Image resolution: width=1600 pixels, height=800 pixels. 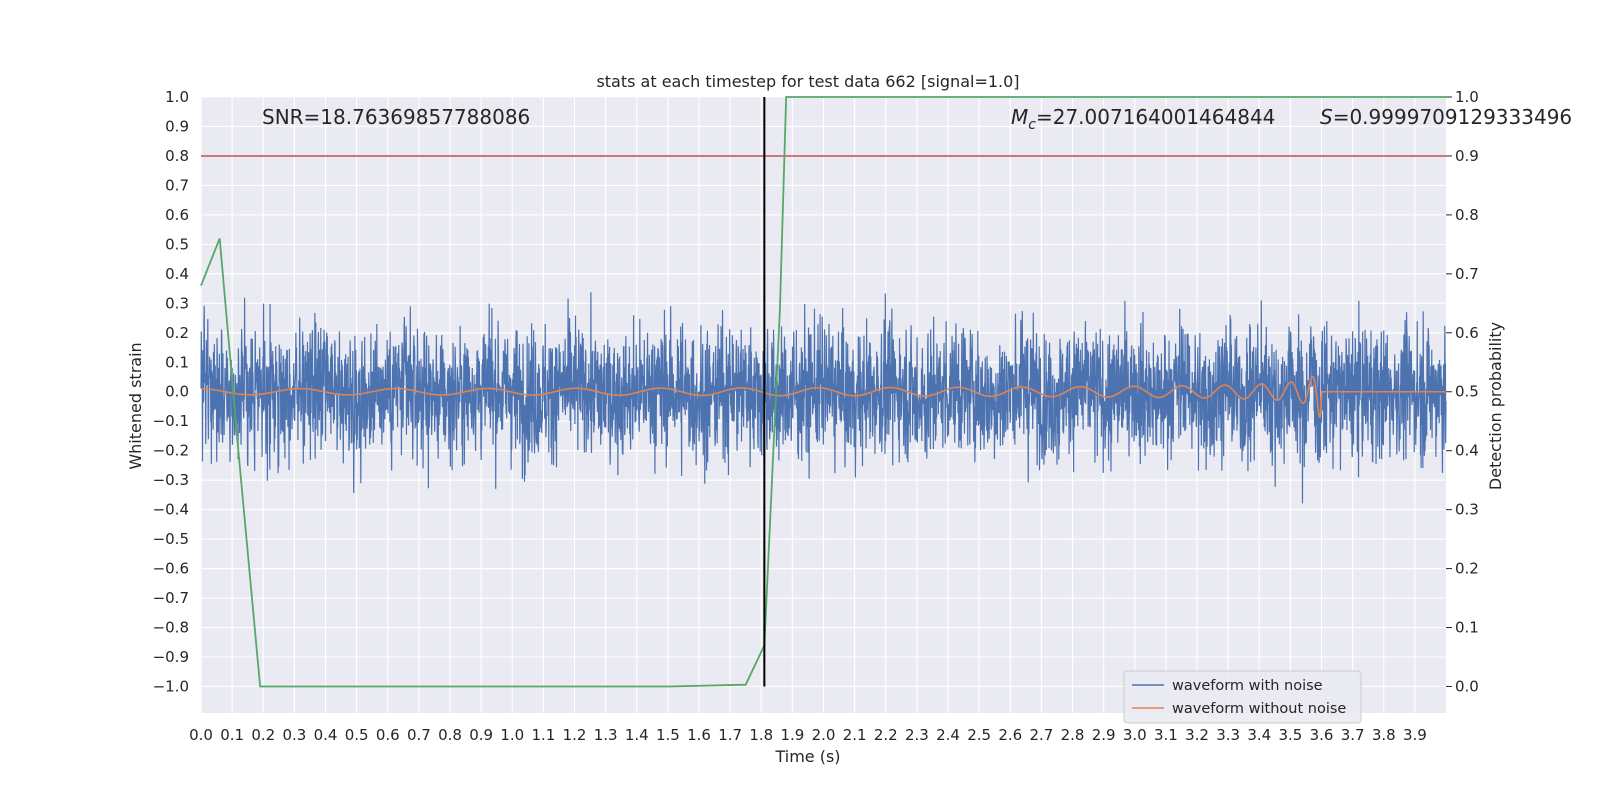 I want to click on x-tick-label: 1.6, so click(x=699, y=735).